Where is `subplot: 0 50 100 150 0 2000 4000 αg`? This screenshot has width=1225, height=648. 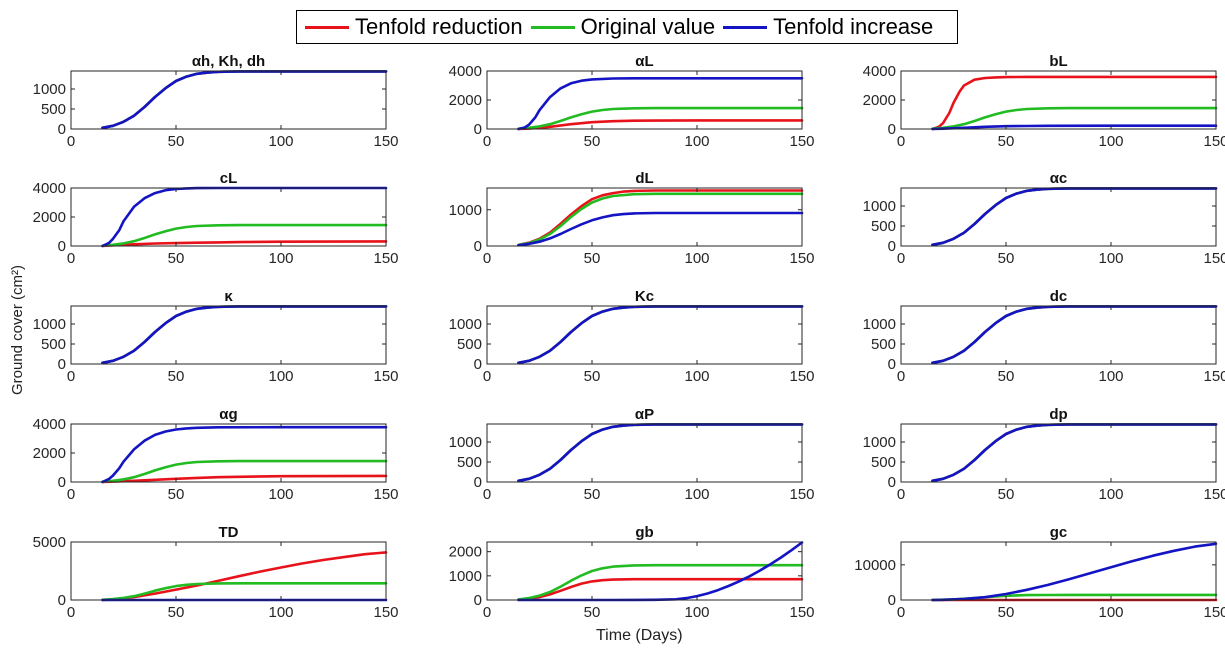 subplot: 0 50 100 150 0 2000 4000 αg is located at coordinates (216, 454).